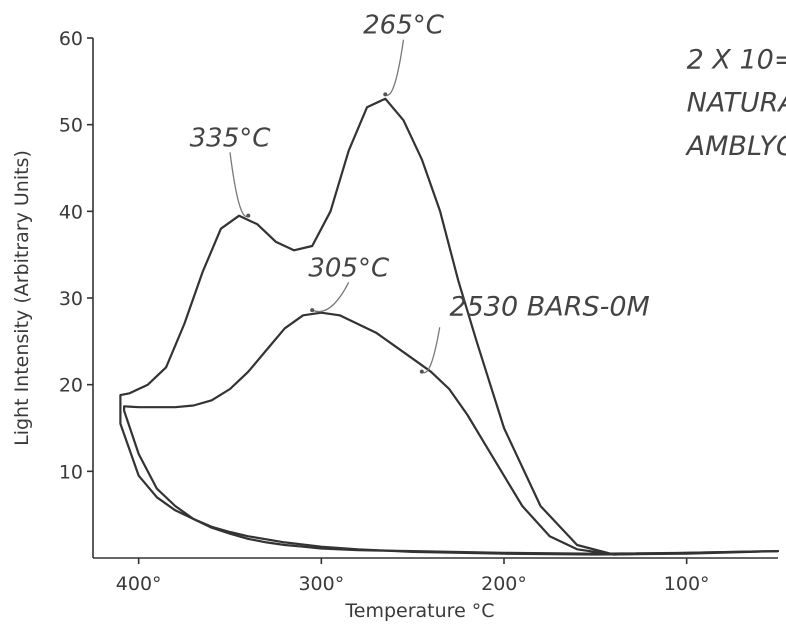  What do you see at coordinates (71, 212) in the screenshot?
I see `y-tick-label: 40` at bounding box center [71, 212].